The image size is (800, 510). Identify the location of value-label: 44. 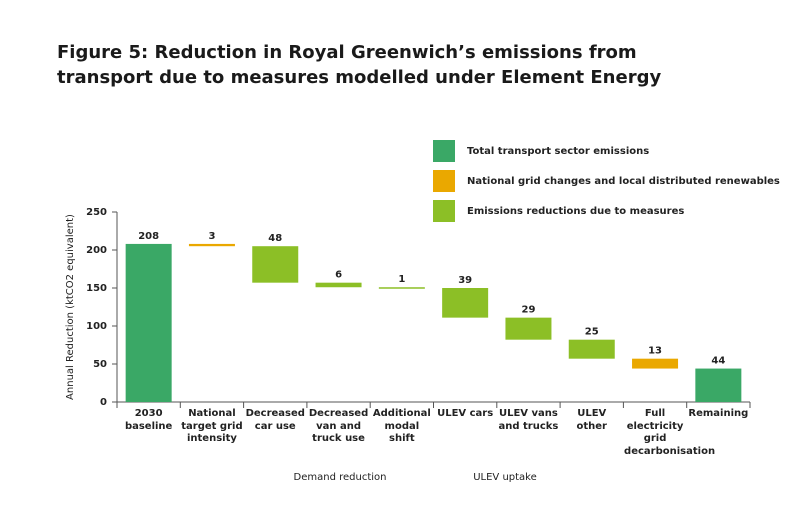
(718, 361).